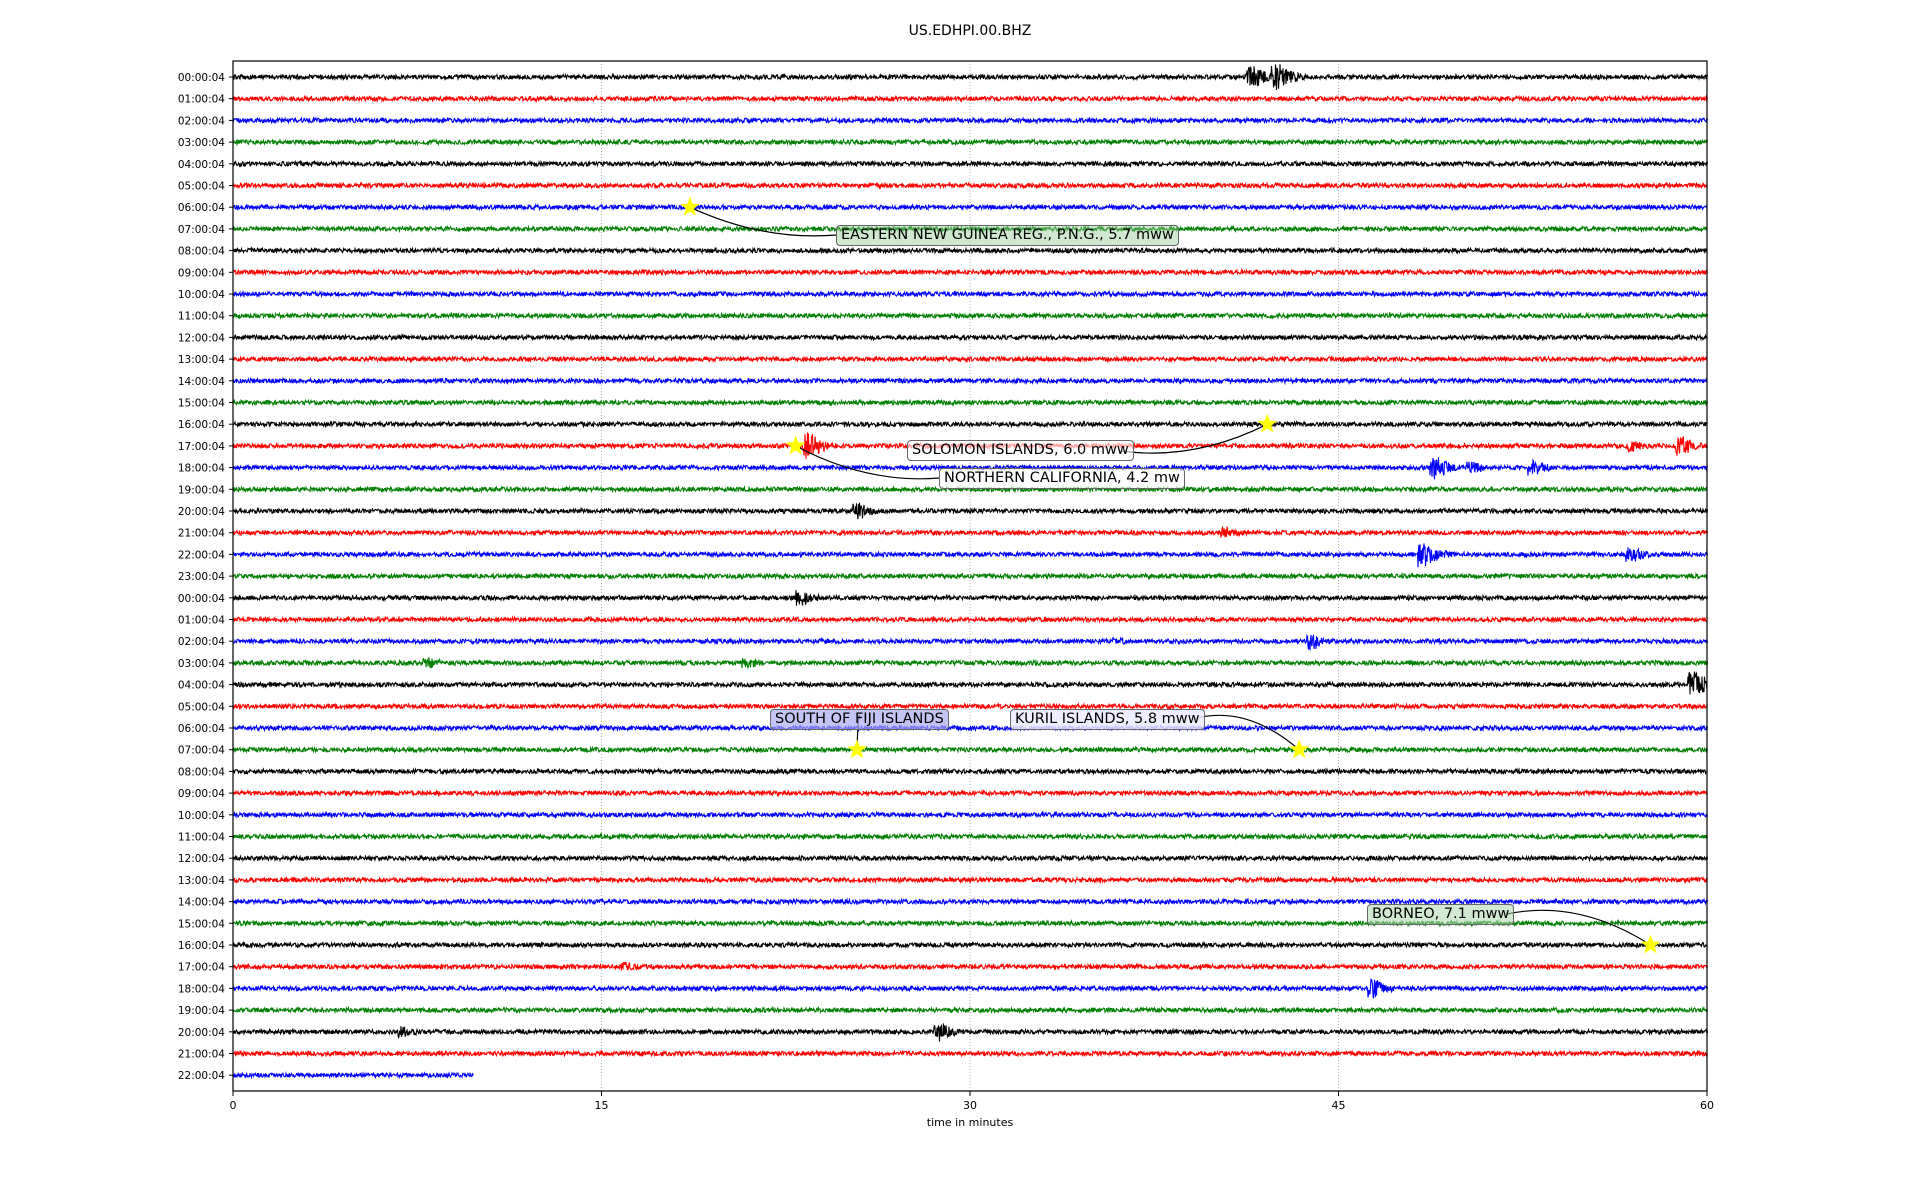  Describe the element at coordinates (970, 31) in the screenshot. I see `chart-title: US.EDHPI.00.BHZ` at that location.